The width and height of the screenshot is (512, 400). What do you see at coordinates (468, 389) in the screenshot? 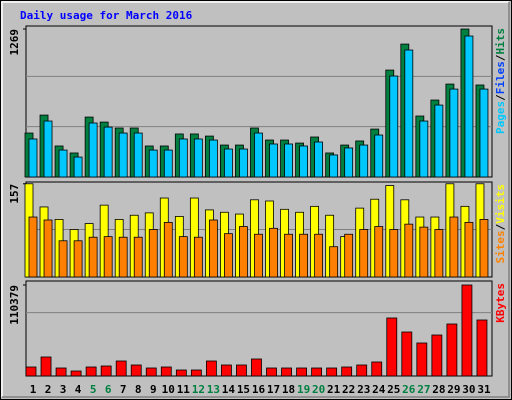
I see `x-tick-label: 30` at bounding box center [468, 389].